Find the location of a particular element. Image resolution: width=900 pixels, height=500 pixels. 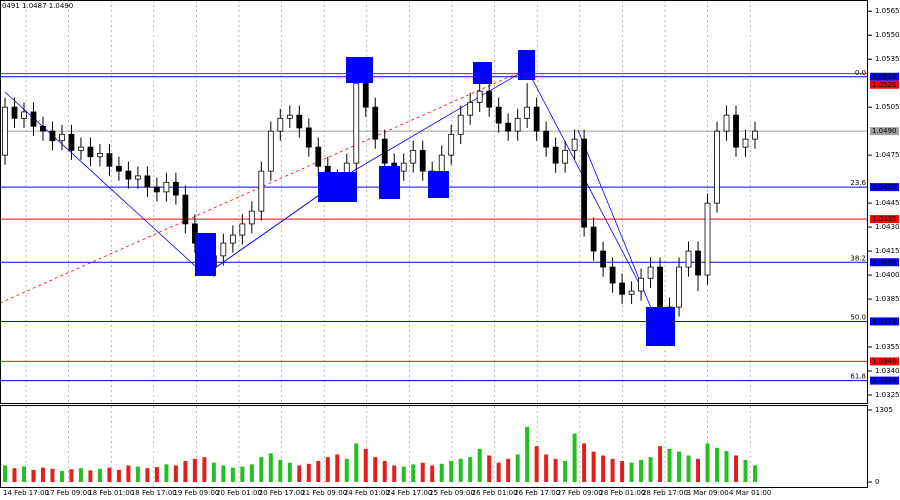

y-tick-label: 1.0430 is located at coordinates (887, 227).